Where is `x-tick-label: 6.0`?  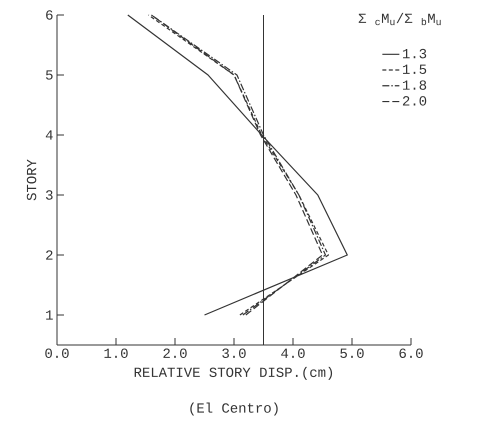 x-tick-label: 6.0 is located at coordinates (411, 353).